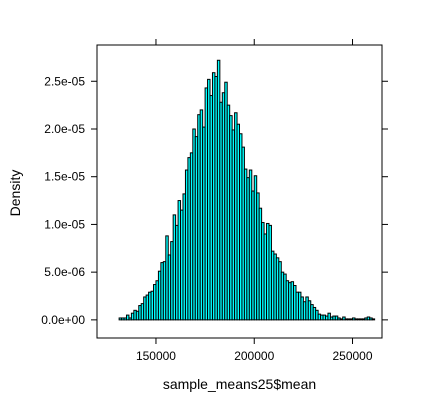 Image resolution: width=421 pixels, height=406 pixels. I want to click on x-tick-label: 200000, so click(254, 356).